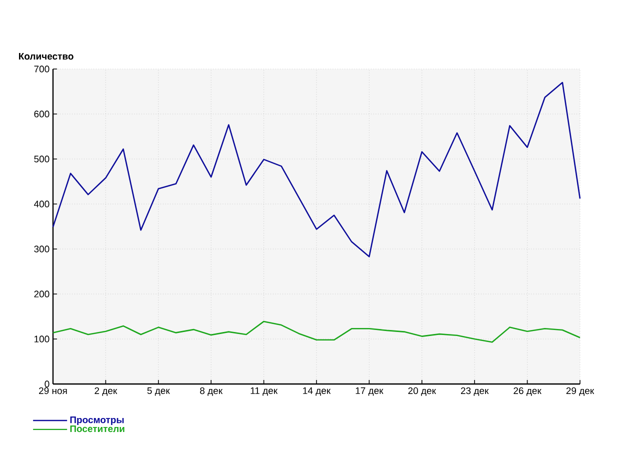 Image resolution: width=624 pixels, height=462 pixels. I want to click on legend-label: Посетители, so click(97, 428).